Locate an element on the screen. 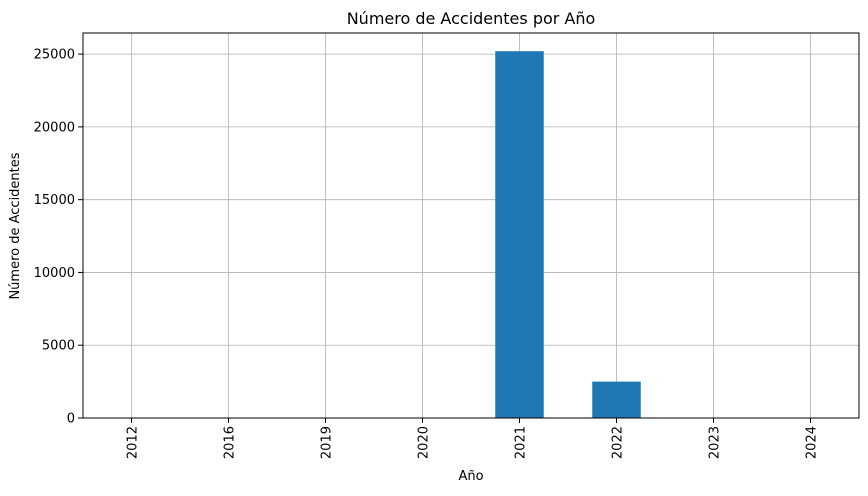 The height and width of the screenshot is (496, 868). x-tick-label: 2021 is located at coordinates (521, 442).